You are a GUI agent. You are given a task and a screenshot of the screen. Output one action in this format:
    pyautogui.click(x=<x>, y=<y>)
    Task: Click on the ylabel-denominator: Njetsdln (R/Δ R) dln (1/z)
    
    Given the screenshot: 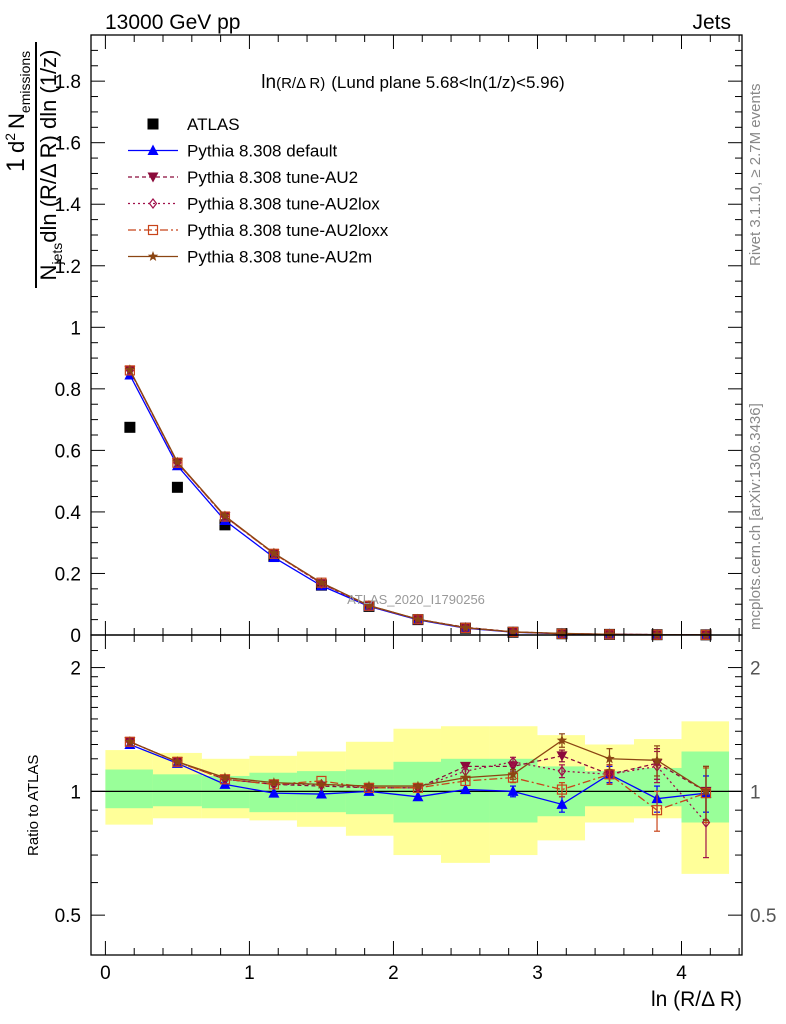 What is the action you would take?
    pyautogui.click(x=50, y=165)
    